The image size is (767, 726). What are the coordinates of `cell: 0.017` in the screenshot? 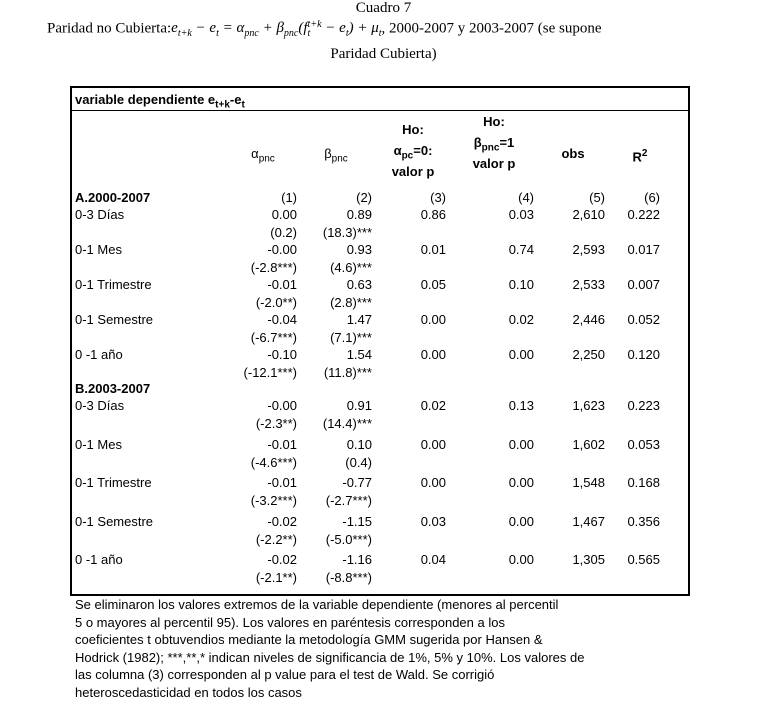 It's located at (643, 249).